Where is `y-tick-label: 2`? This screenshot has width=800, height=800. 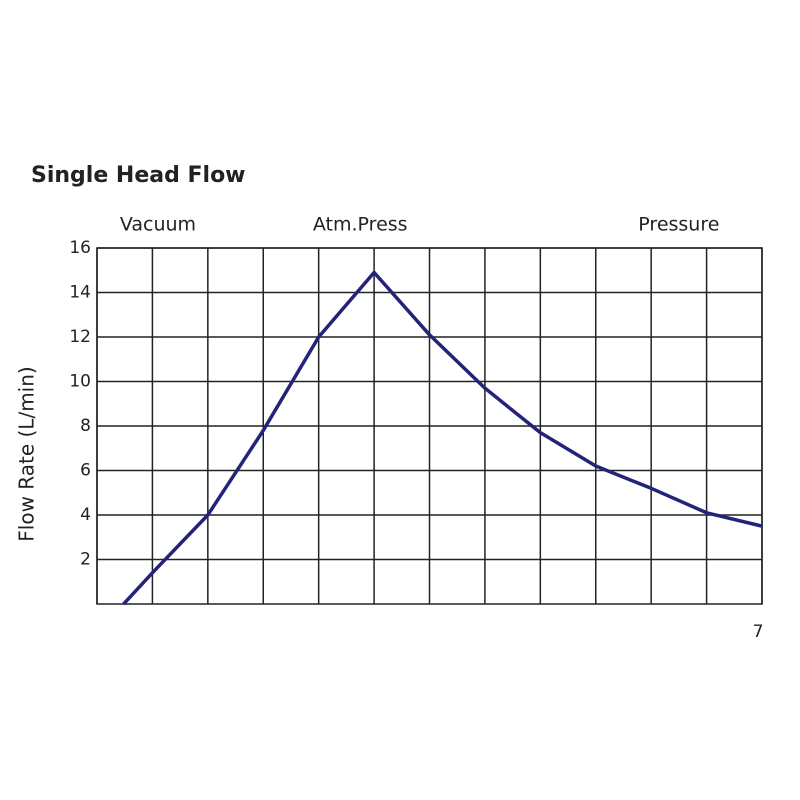 y-tick-label: 2 is located at coordinates (85, 560).